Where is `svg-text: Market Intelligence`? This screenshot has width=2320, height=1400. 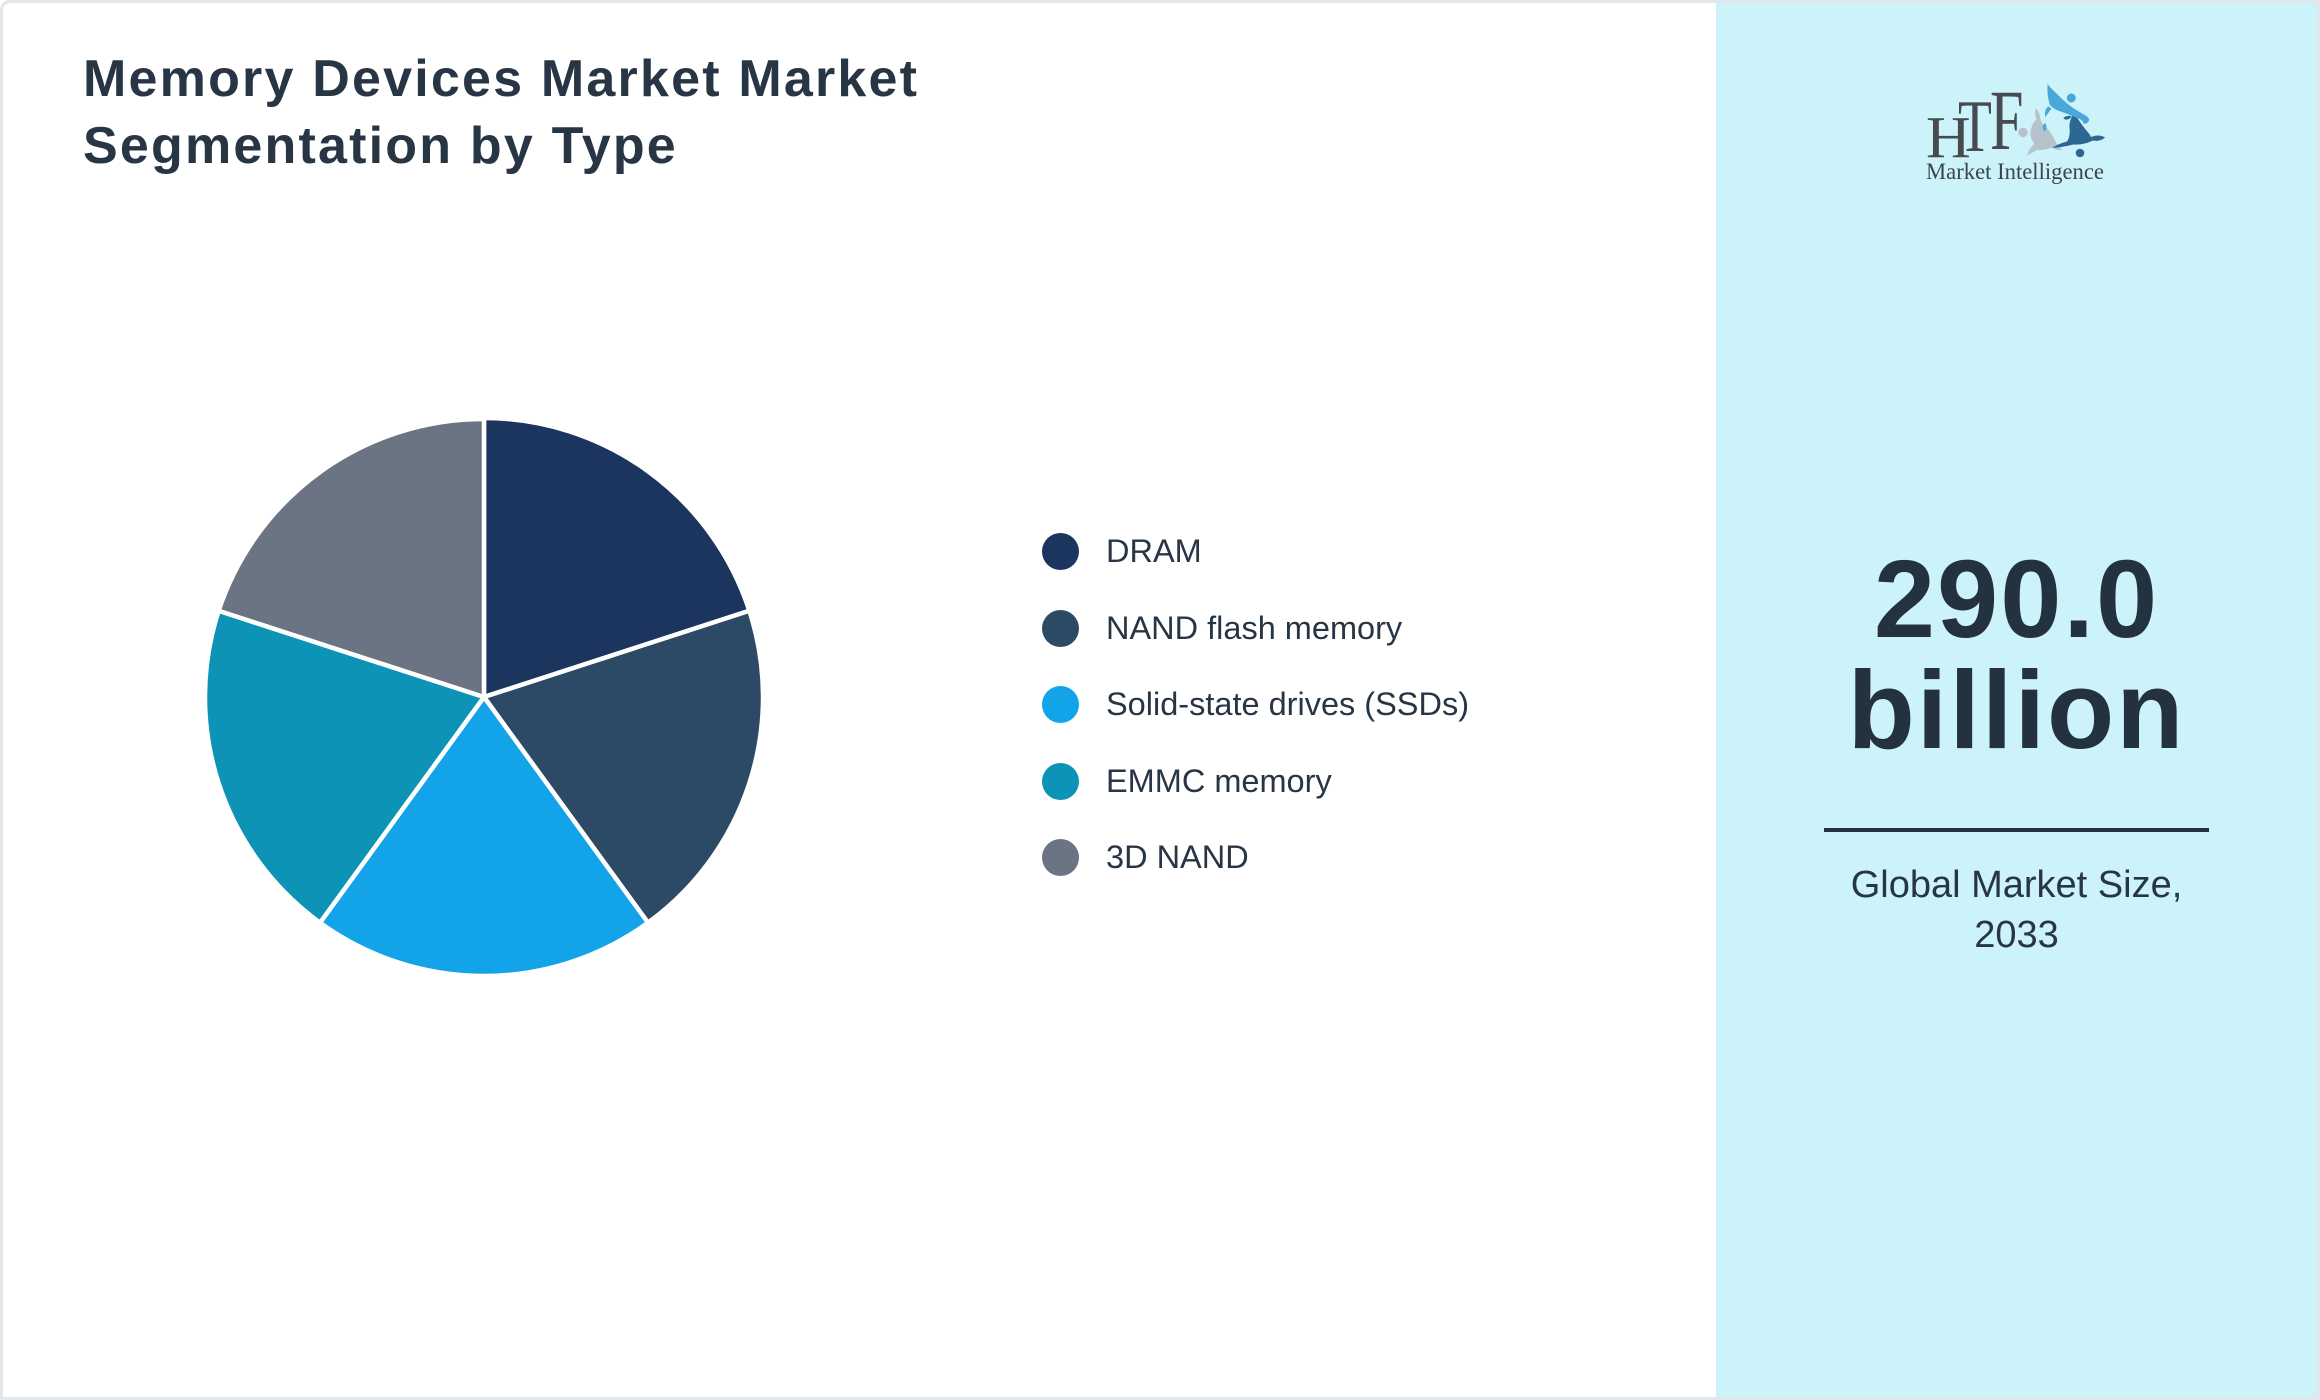 svg-text: Market Intelligence is located at coordinates (2015, 171).